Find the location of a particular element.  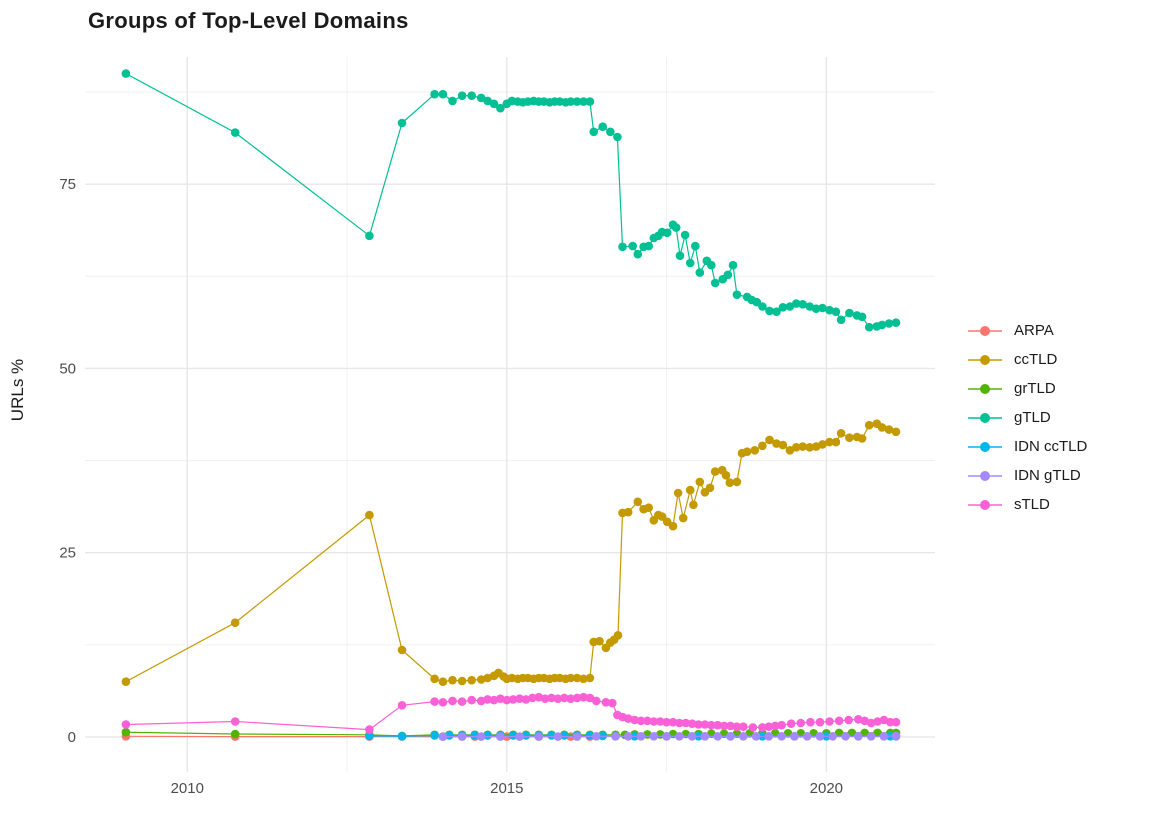

legend-label: gTLD is located at coordinates (1032, 417).